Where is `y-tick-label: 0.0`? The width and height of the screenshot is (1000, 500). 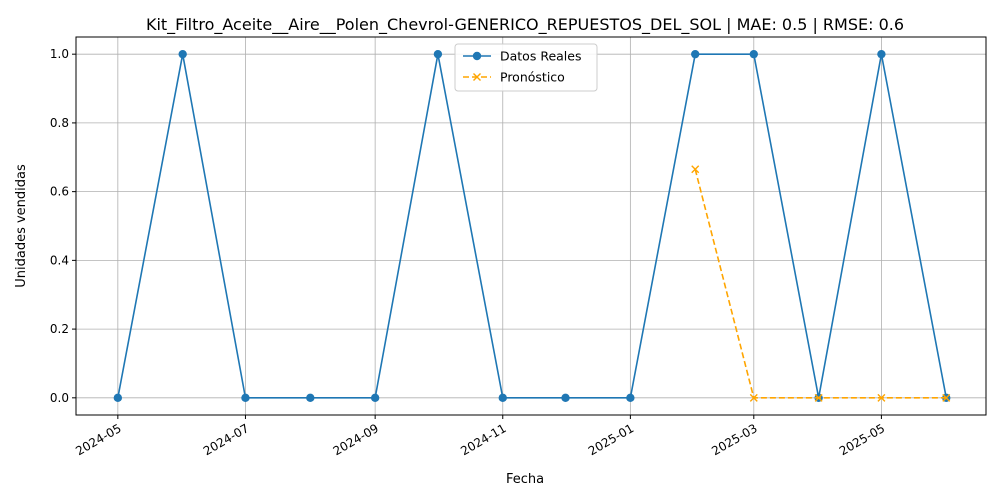 y-tick-label: 0.0 is located at coordinates (59, 398).